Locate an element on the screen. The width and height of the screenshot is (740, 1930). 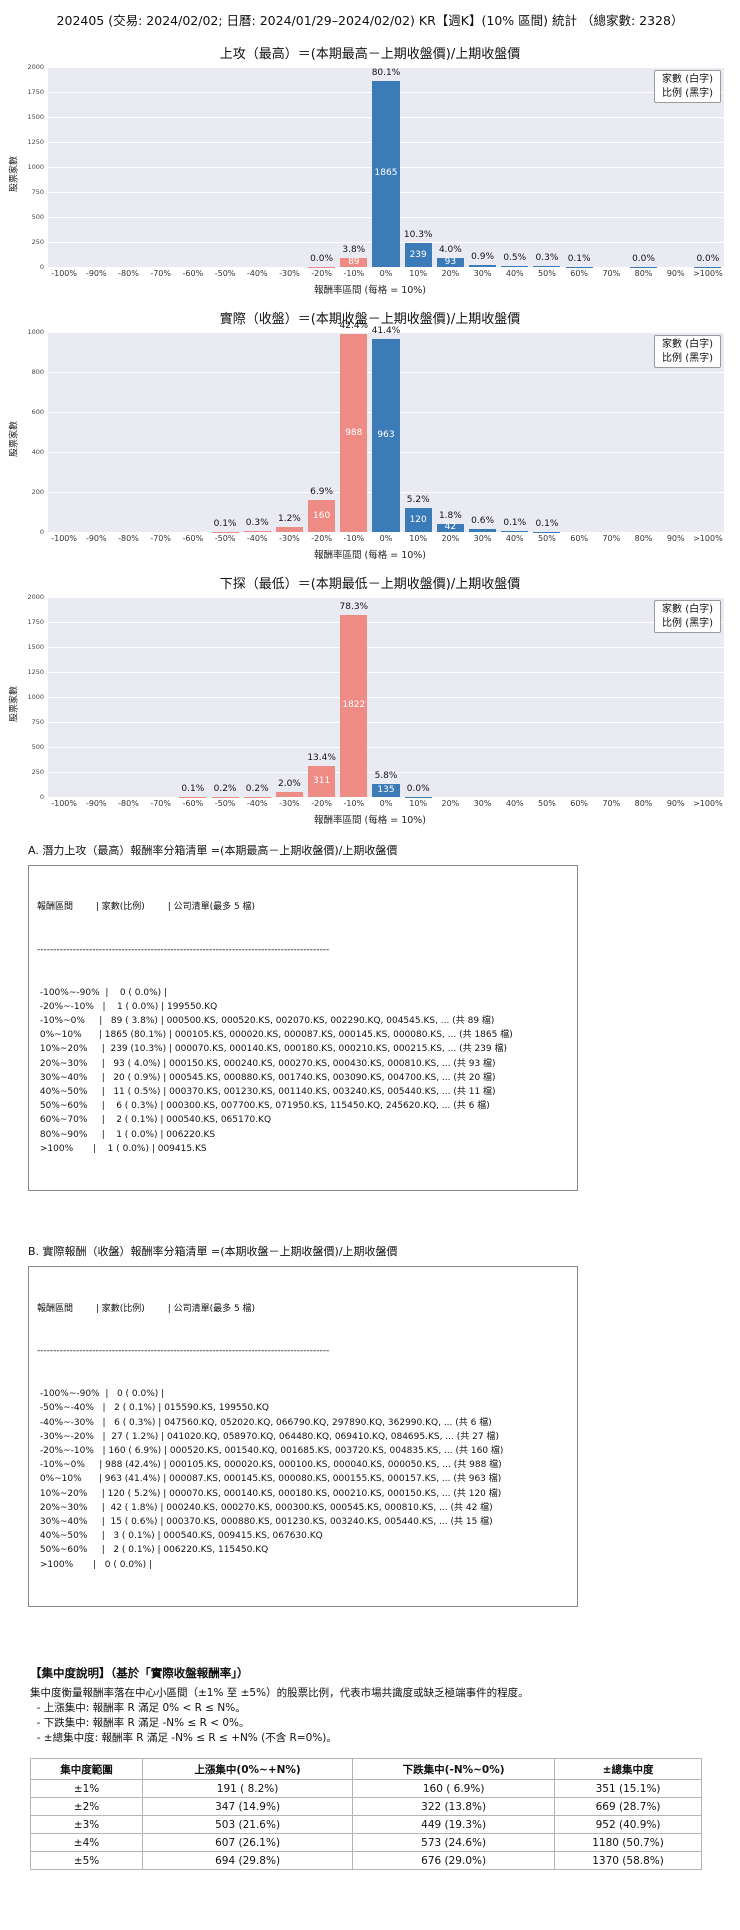
y-tick-label: 0 is located at coordinates (42, 267).